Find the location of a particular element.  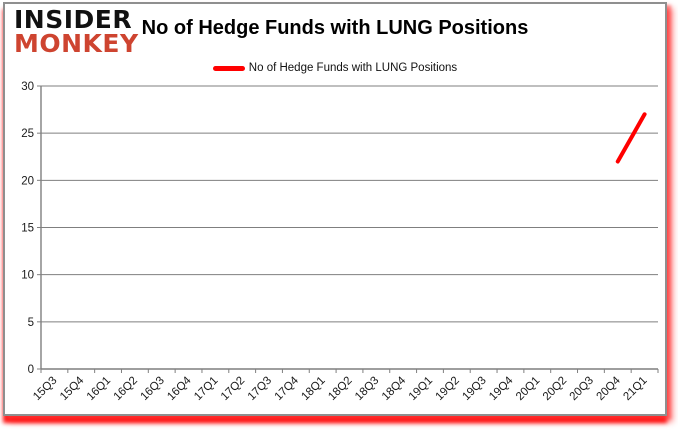

x-tick-label: 17Q4 is located at coordinates (287, 388).